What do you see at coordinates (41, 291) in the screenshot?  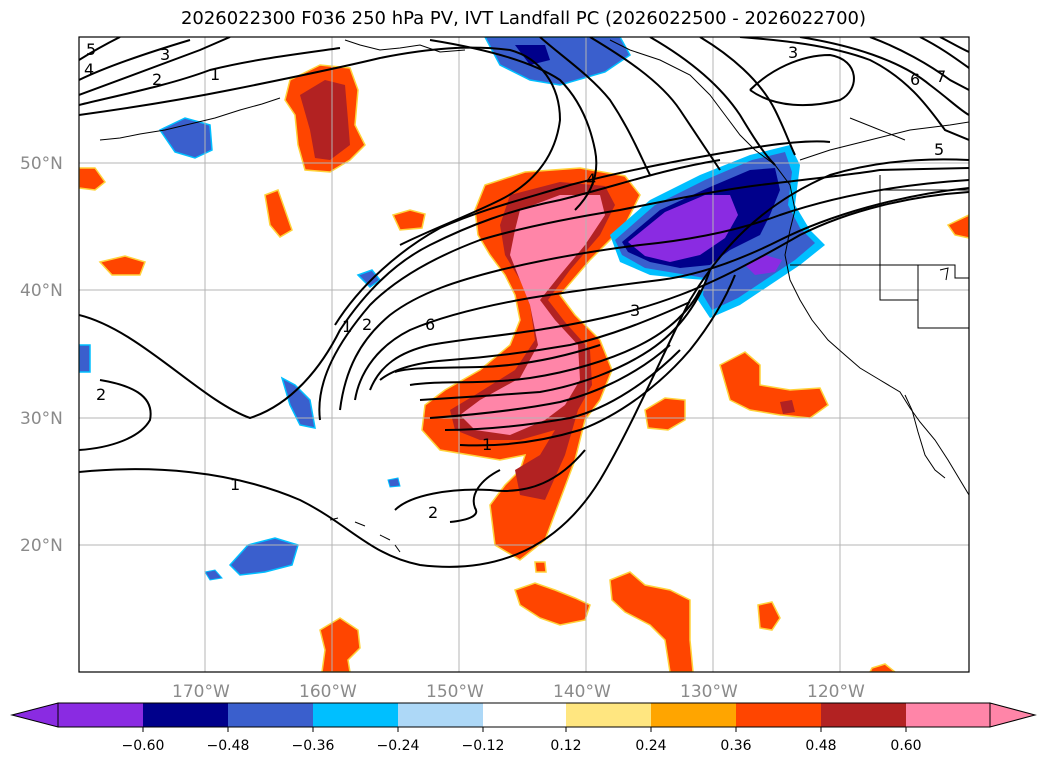 I see `lat-label: 40°N` at bounding box center [41, 291].